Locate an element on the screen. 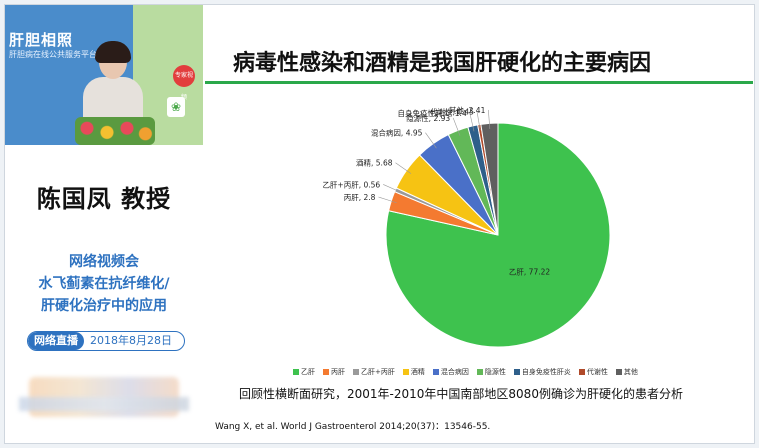 This screenshot has height=448, width=759. speaker-video: 肝胆相照 肝胆病在线公共服务平台 专家视频 ❀ is located at coordinates (104, 75).